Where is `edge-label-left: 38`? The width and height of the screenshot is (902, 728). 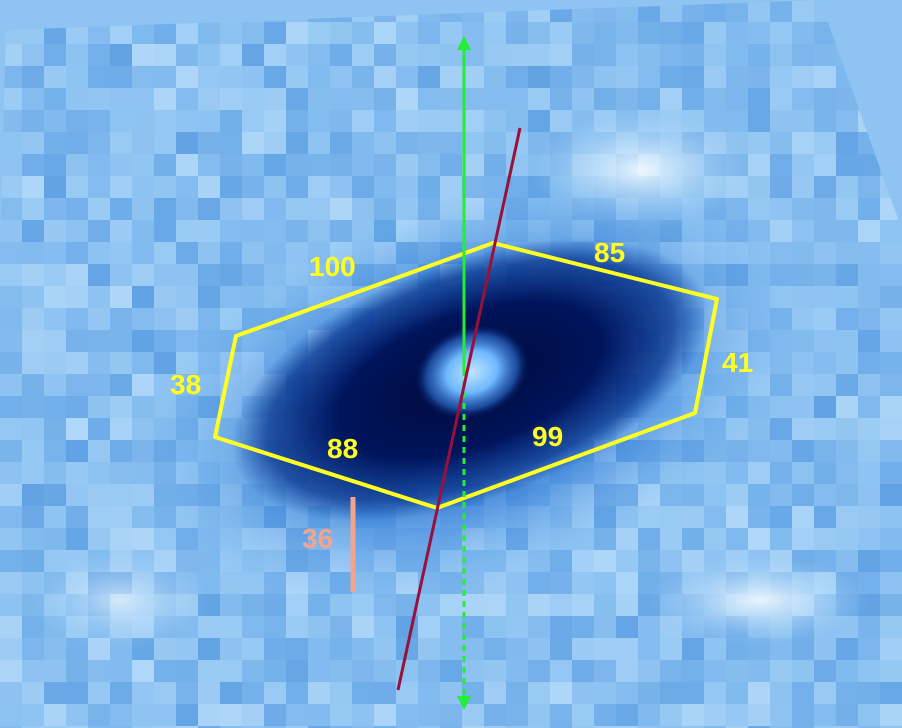
edge-label-left: 38 is located at coordinates (185, 384).